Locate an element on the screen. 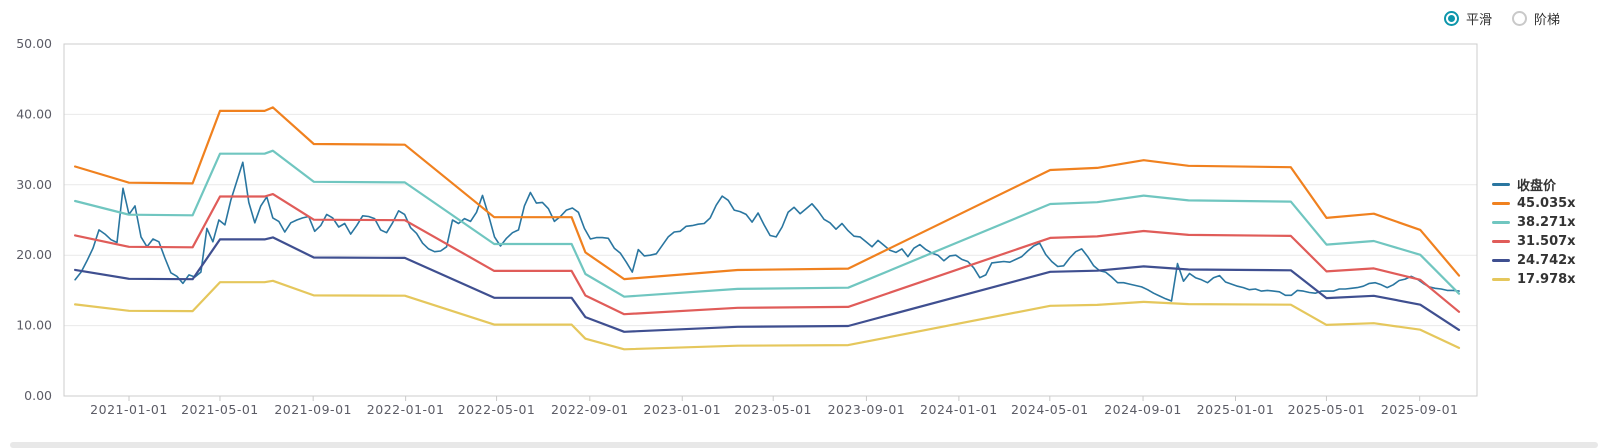  x-axis-label: 2023-09-01 is located at coordinates (867, 409).